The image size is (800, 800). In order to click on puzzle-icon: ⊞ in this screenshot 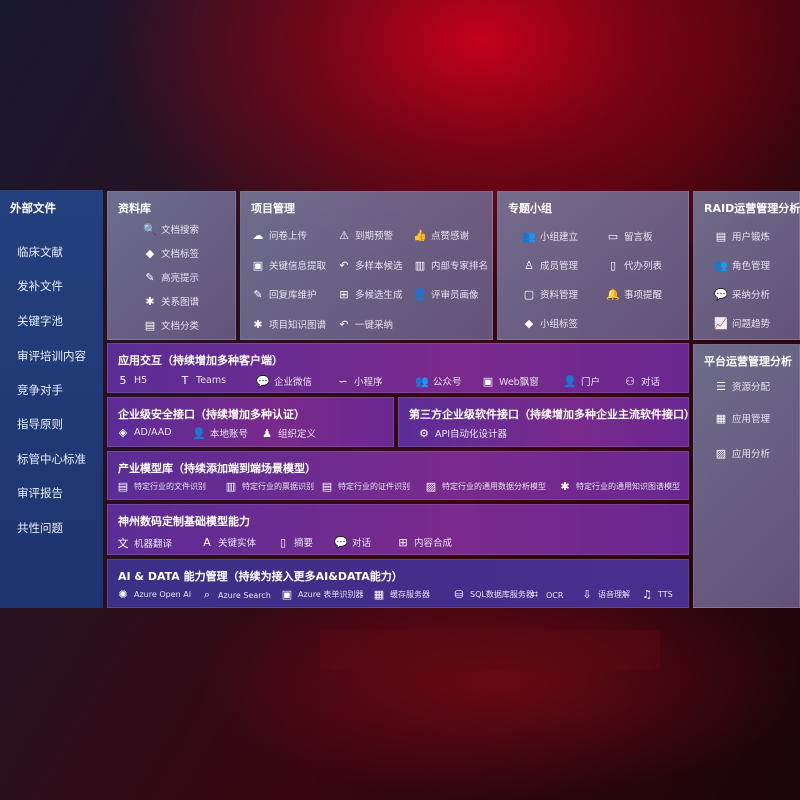, I will do `click(403, 542)`.